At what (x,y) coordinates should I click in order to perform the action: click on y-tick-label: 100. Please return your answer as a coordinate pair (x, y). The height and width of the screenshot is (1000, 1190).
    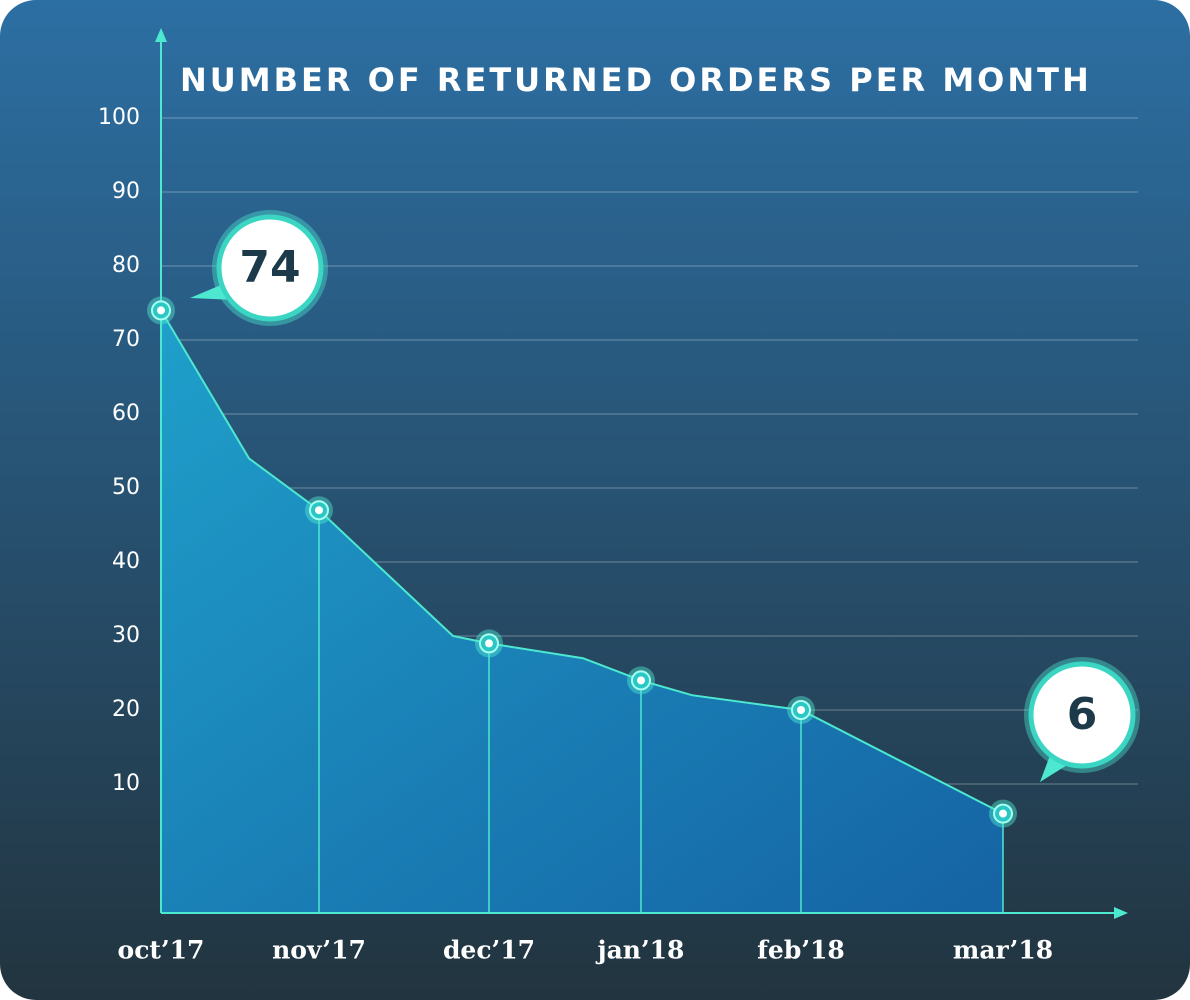
    Looking at the image, I should click on (119, 117).